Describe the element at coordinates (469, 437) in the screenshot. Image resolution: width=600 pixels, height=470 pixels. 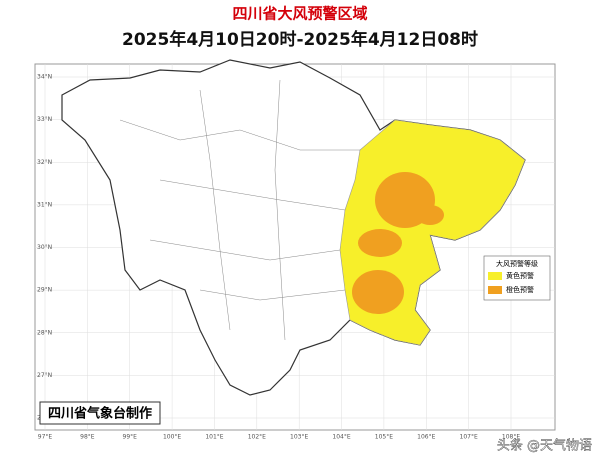
I see `lon-label: 107°E` at that location.